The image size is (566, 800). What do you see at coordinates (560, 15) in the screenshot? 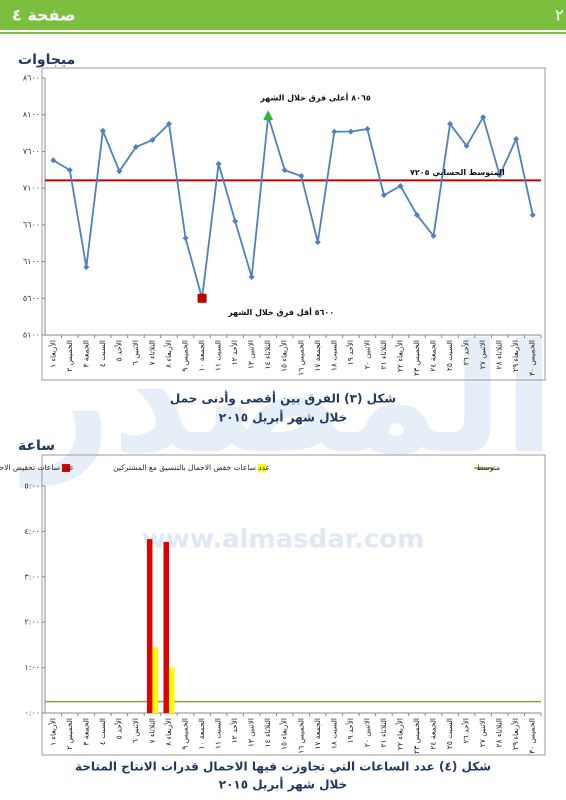
I see `header-title: تقرير مرصد الكهرباء – أبريل ٢٠١٥` at bounding box center [560, 15].